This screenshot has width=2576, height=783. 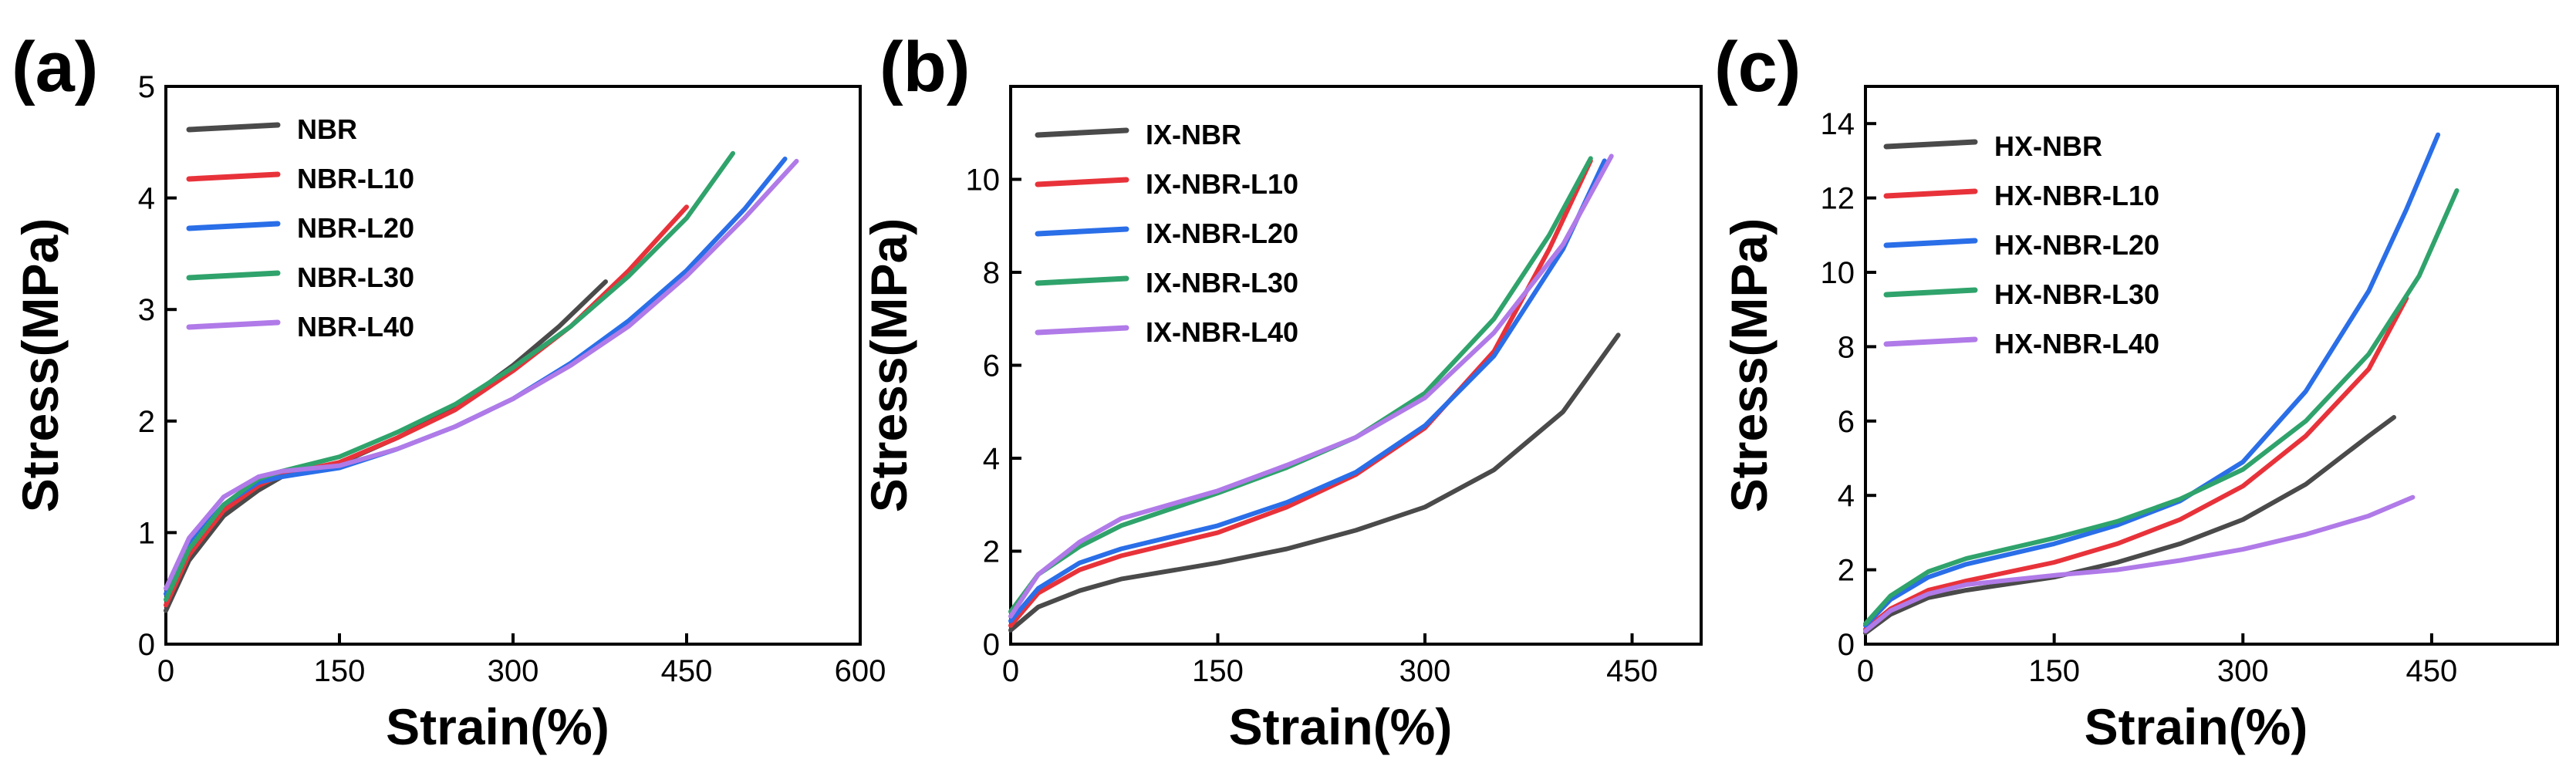 What do you see at coordinates (2432, 671) in the screenshot?
I see `x-tick-label-3-450: 450` at bounding box center [2432, 671].